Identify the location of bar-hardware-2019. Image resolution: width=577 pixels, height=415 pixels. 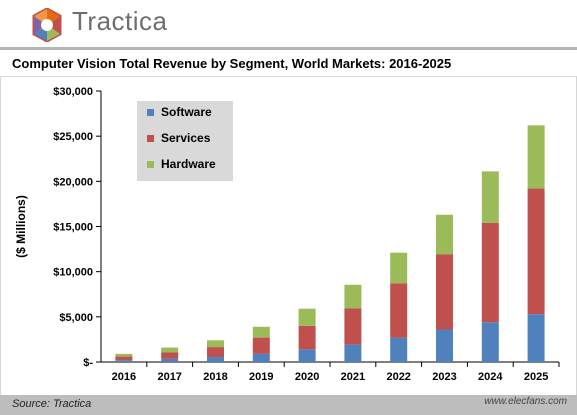
(261, 332).